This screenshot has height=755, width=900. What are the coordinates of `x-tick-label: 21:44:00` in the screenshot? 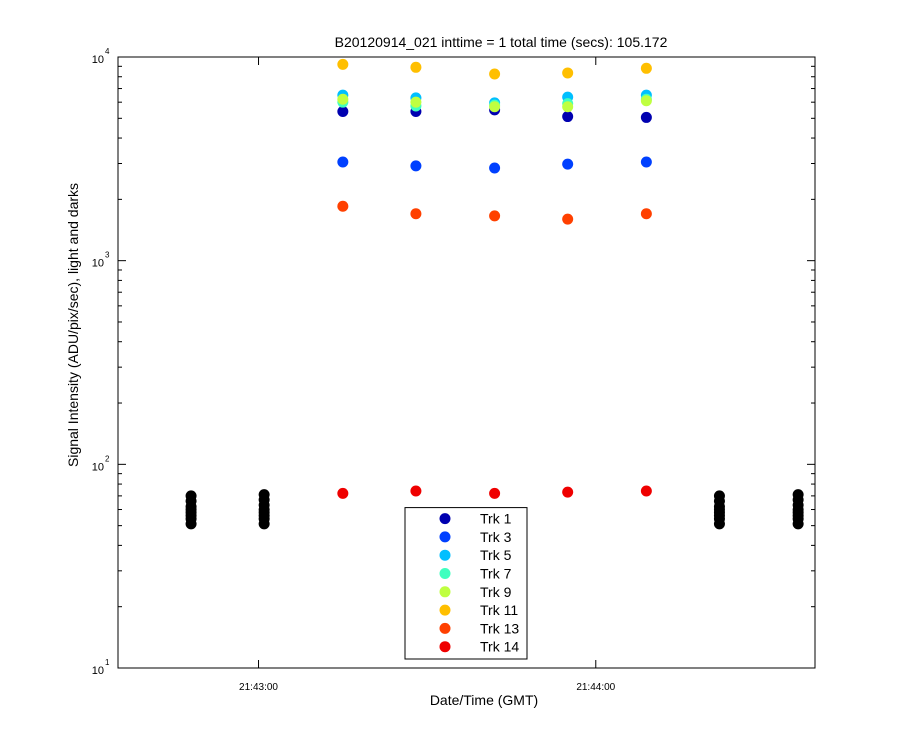 It's located at (595, 687).